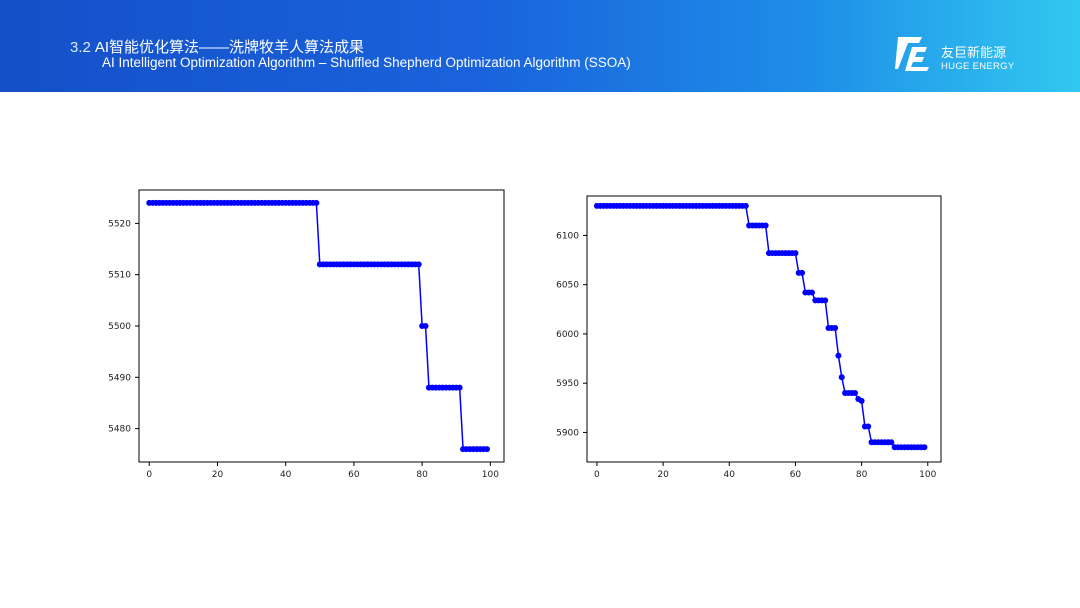 This screenshot has width=1080, height=608. What do you see at coordinates (217, 47) in the screenshot?
I see `slide-title-cn: 3.2 AI智能优化算法——洗牌牧羊人算法成果` at bounding box center [217, 47].